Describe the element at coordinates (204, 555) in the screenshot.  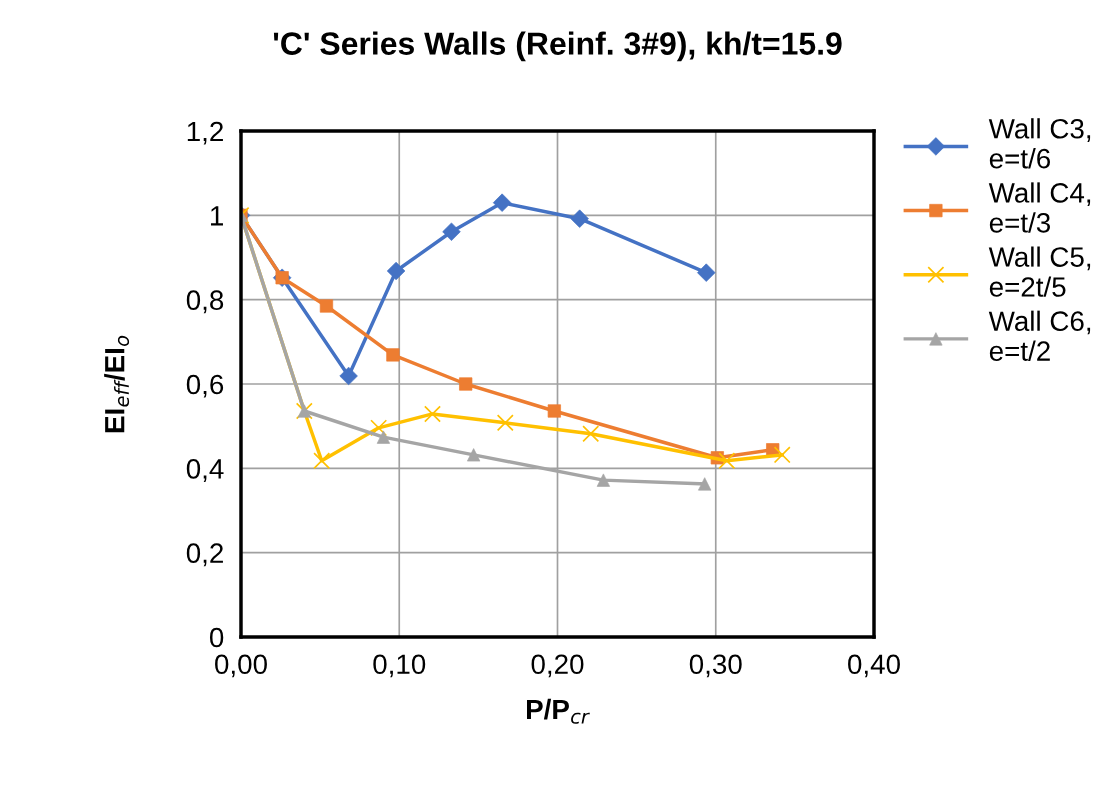
I see `y-tick-label: 0,2` at that location.